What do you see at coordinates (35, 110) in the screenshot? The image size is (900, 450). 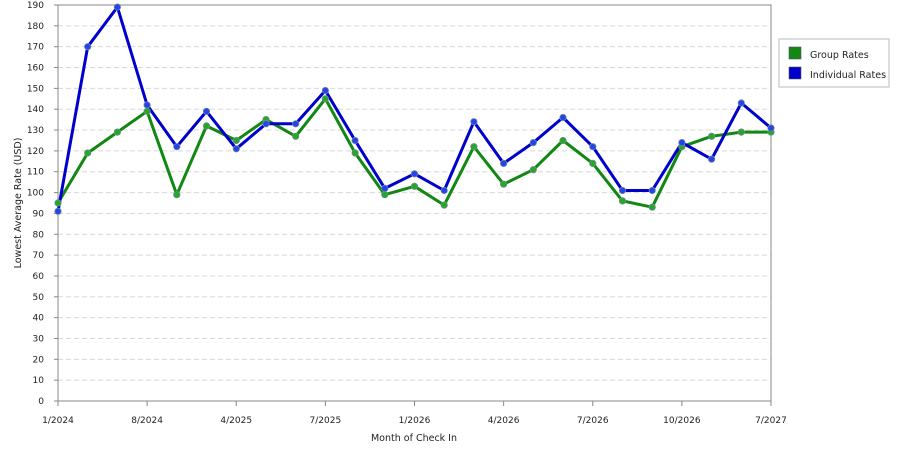 I see `y-tick-label: 140` at bounding box center [35, 110].